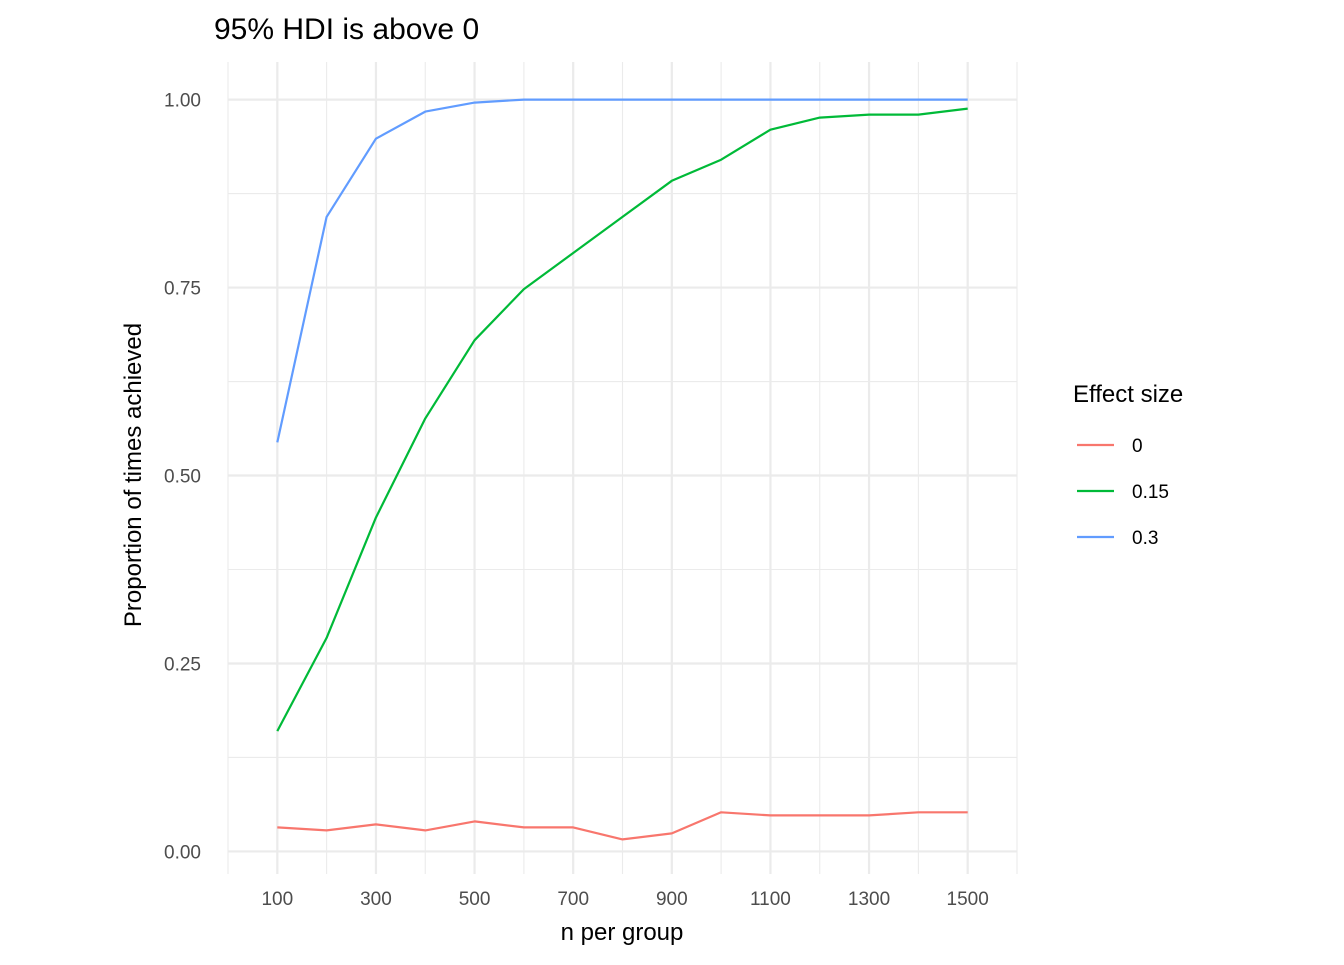  What do you see at coordinates (622, 932) in the screenshot?
I see `x-axis-title: n per group` at bounding box center [622, 932].